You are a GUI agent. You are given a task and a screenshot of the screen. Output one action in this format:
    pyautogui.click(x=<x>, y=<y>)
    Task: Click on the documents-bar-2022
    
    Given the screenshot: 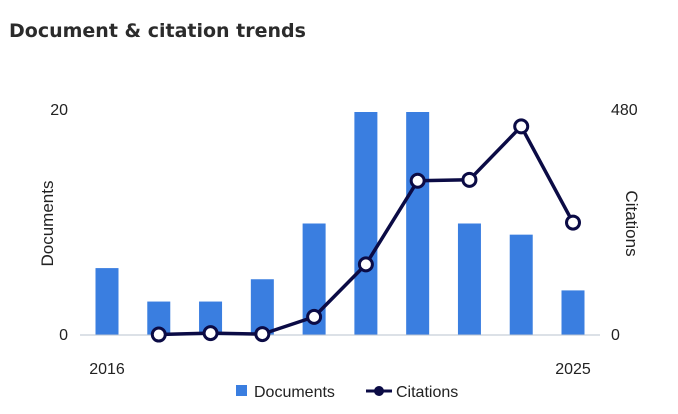 What is the action you would take?
    pyautogui.click(x=418, y=223)
    